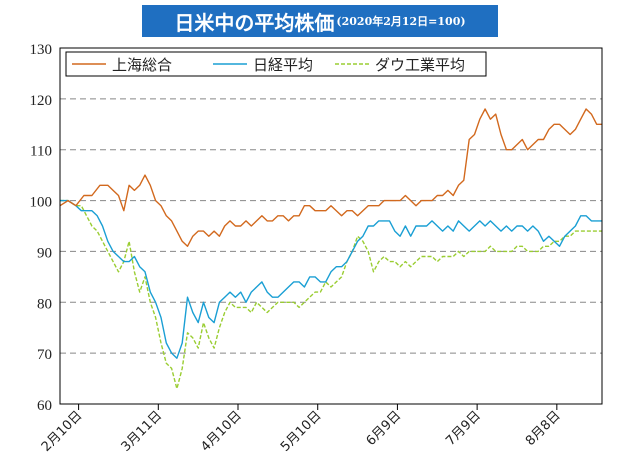  I want to click on x-tick-label: 7月9日, so click(463, 428).